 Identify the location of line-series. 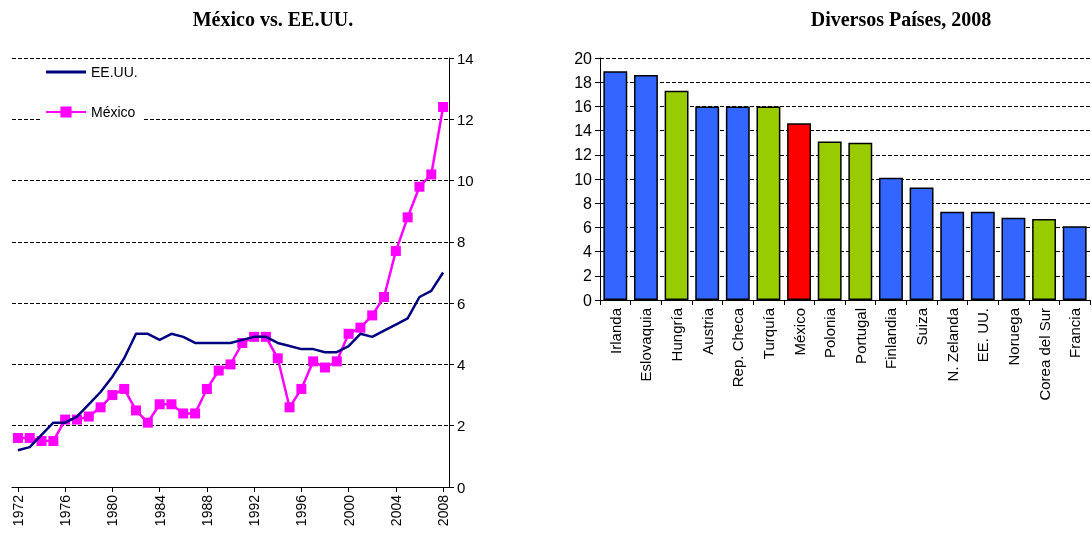
(230, 361).